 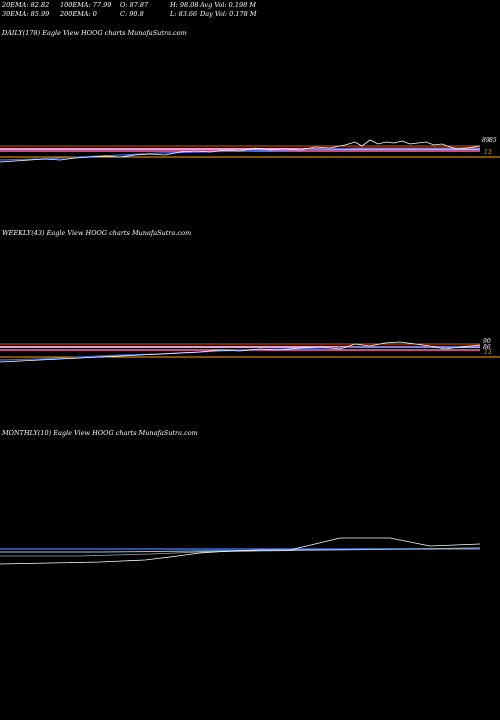 I want to click on weekly-price-line, so click(x=240, y=352).